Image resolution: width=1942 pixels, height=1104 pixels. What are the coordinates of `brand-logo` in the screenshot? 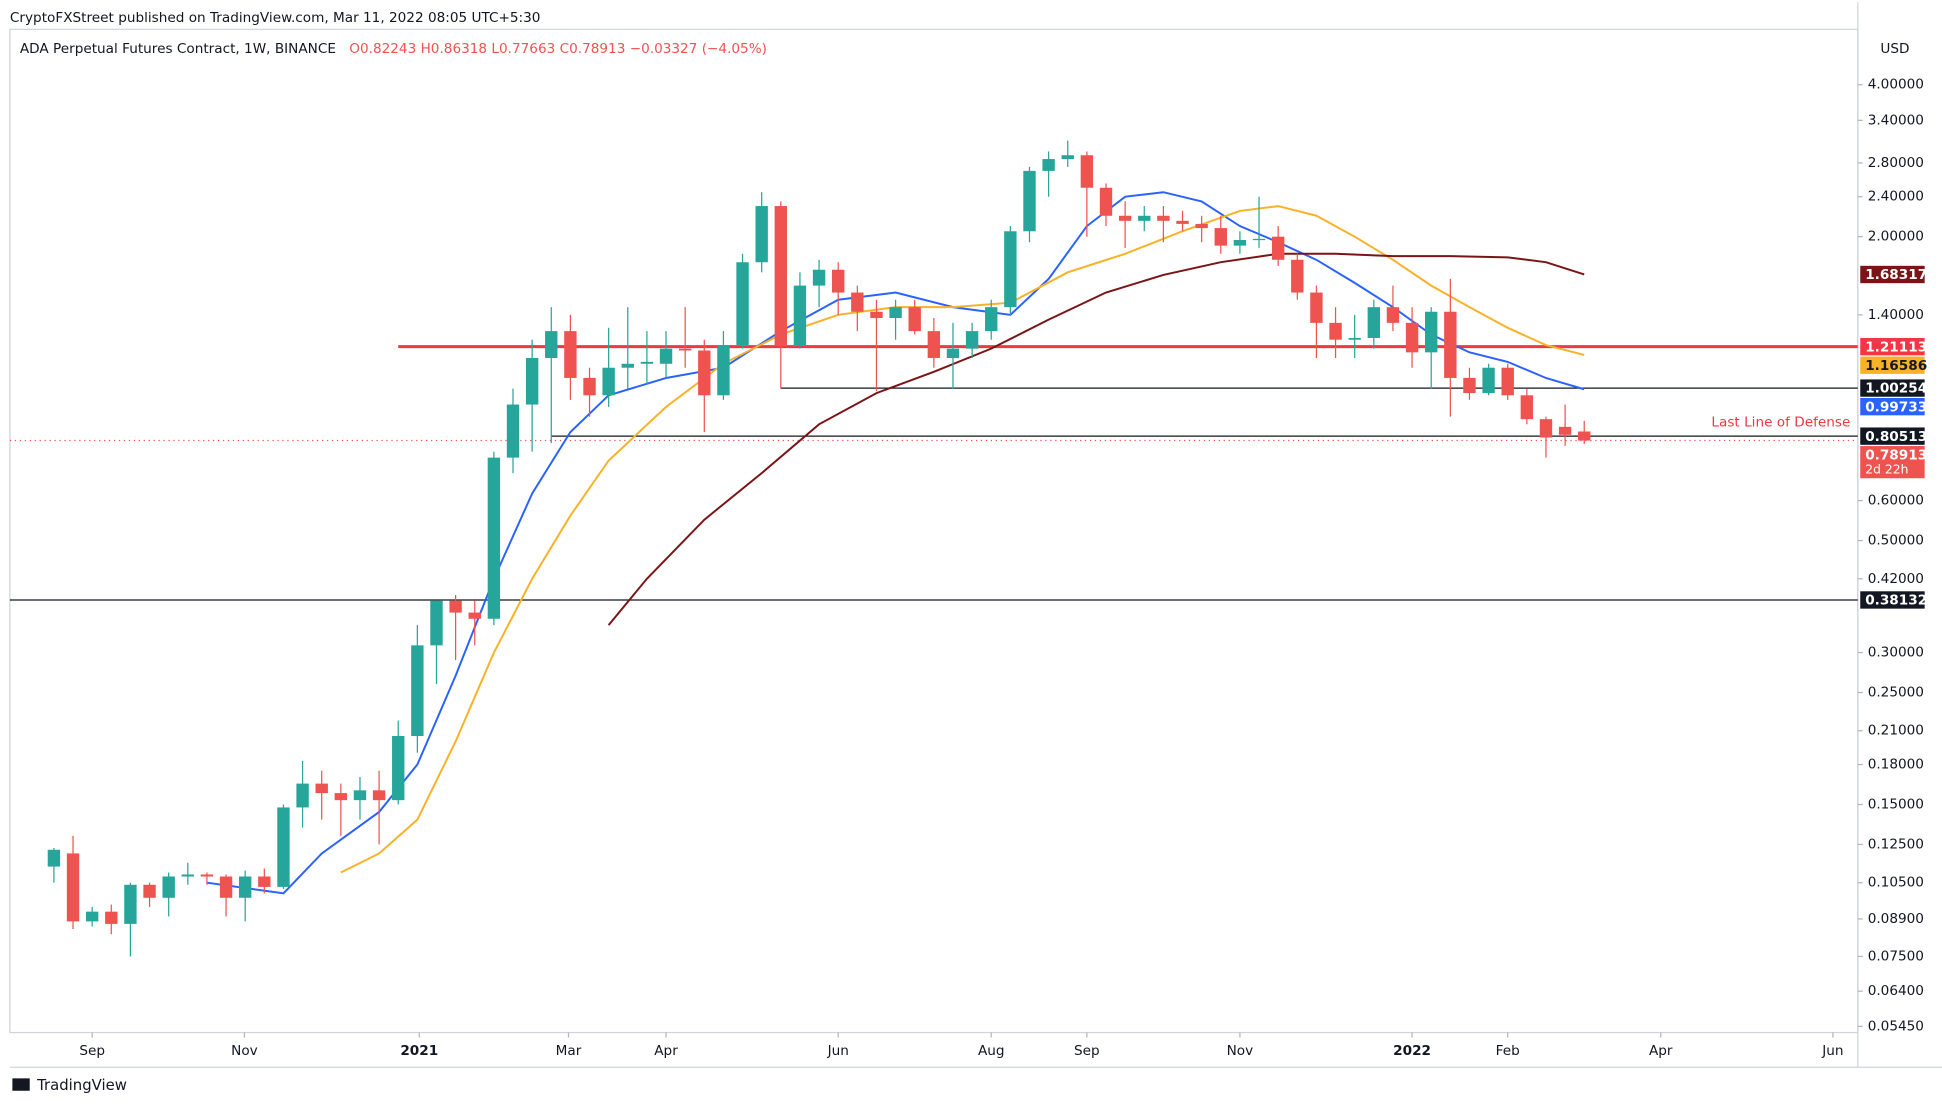 It's located at (21, 1084).